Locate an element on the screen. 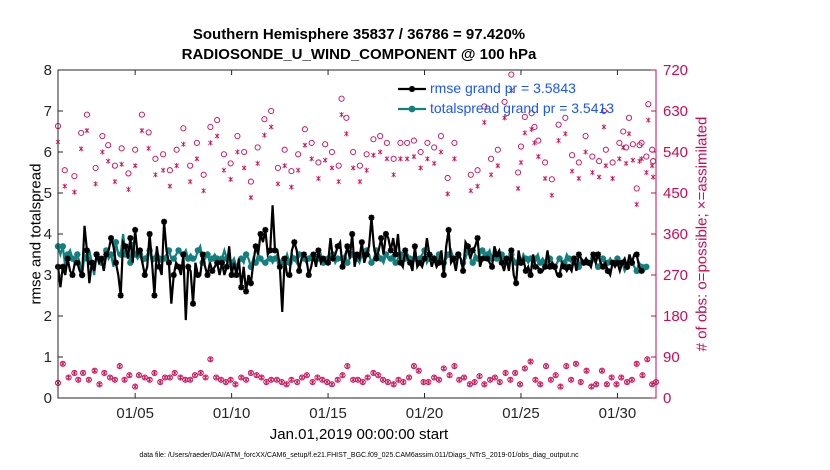 The image size is (830, 470). y-tick-label-right: 270 is located at coordinates (675, 275).